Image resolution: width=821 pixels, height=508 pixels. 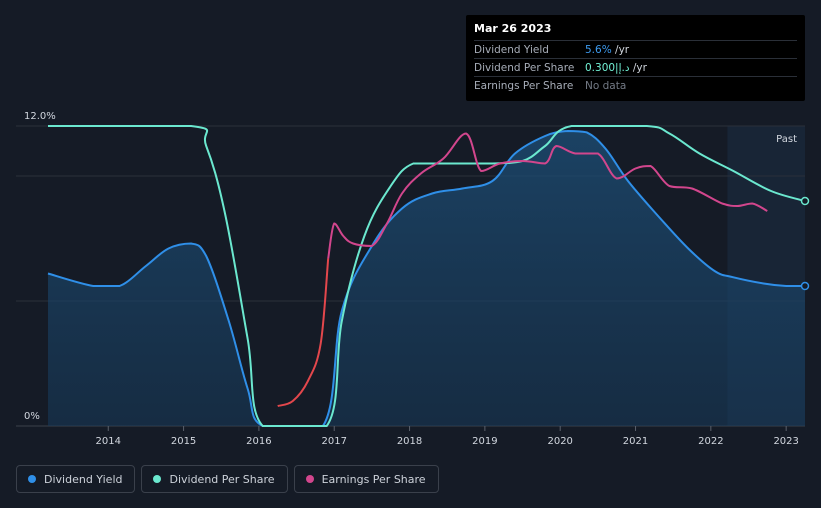 I want to click on legend-label: Dividend Per Share, so click(x=222, y=479).